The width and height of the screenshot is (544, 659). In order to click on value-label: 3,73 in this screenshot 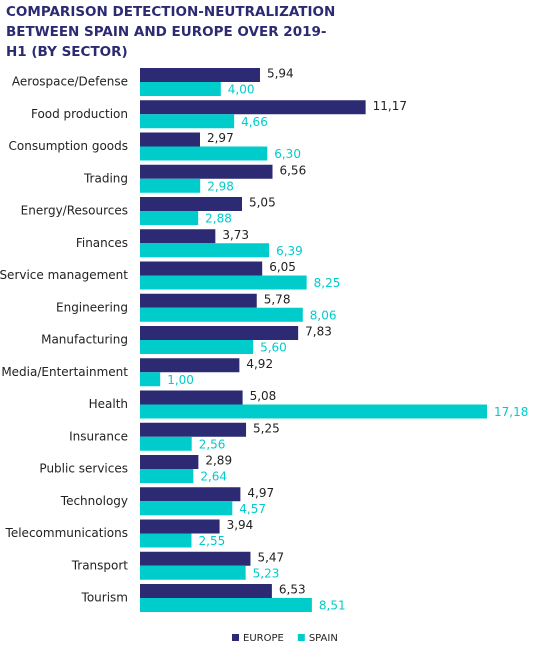, I will do `click(235, 235)`.